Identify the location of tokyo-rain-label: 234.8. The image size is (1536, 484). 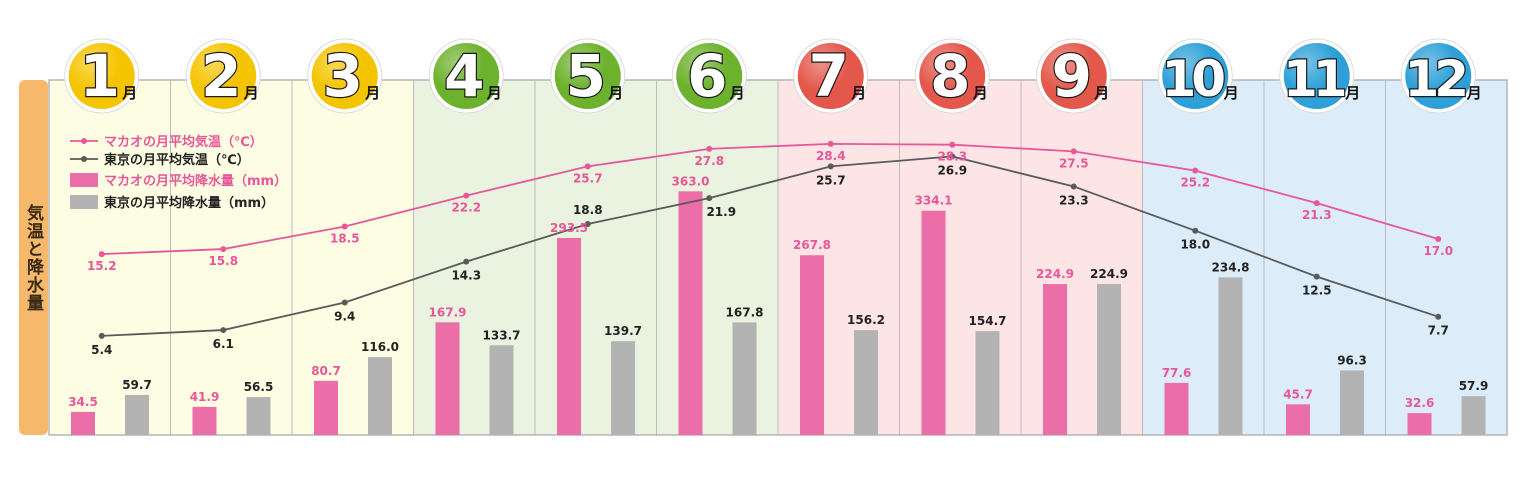
(1231, 267).